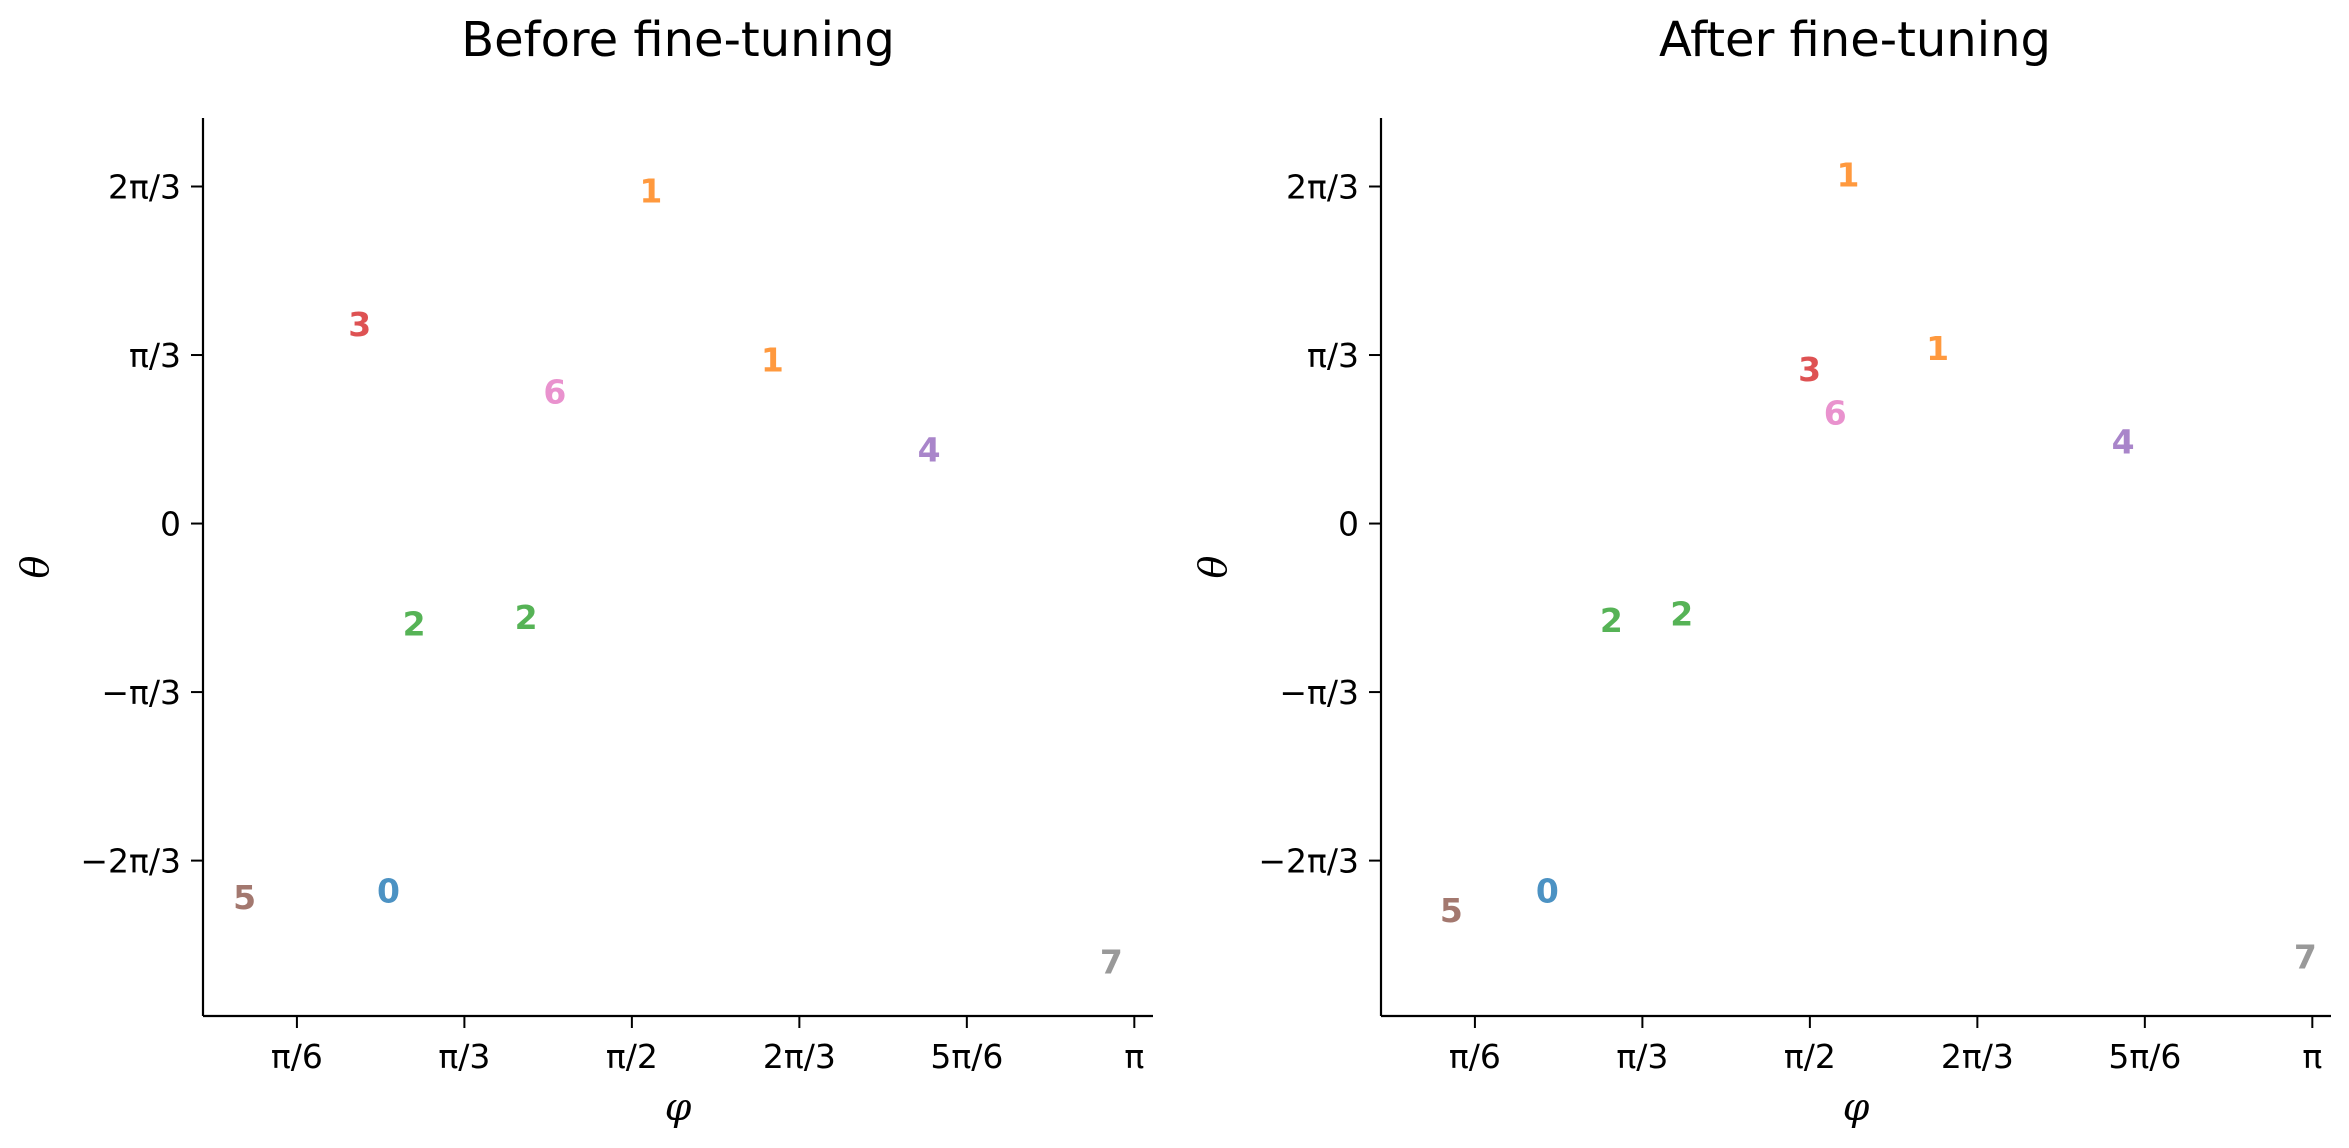 The image size is (2349, 1148). I want to click on chart-title: Before fine-tuning, so click(678, 40).